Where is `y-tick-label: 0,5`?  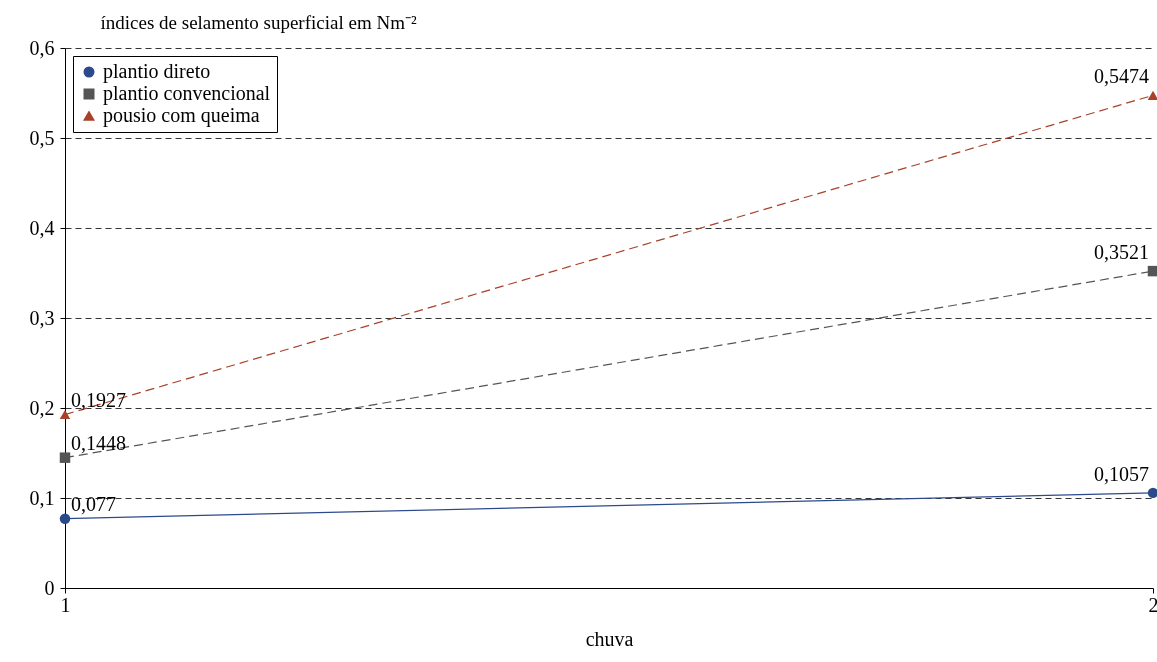
y-tick-label: 0,5 is located at coordinates (42, 137).